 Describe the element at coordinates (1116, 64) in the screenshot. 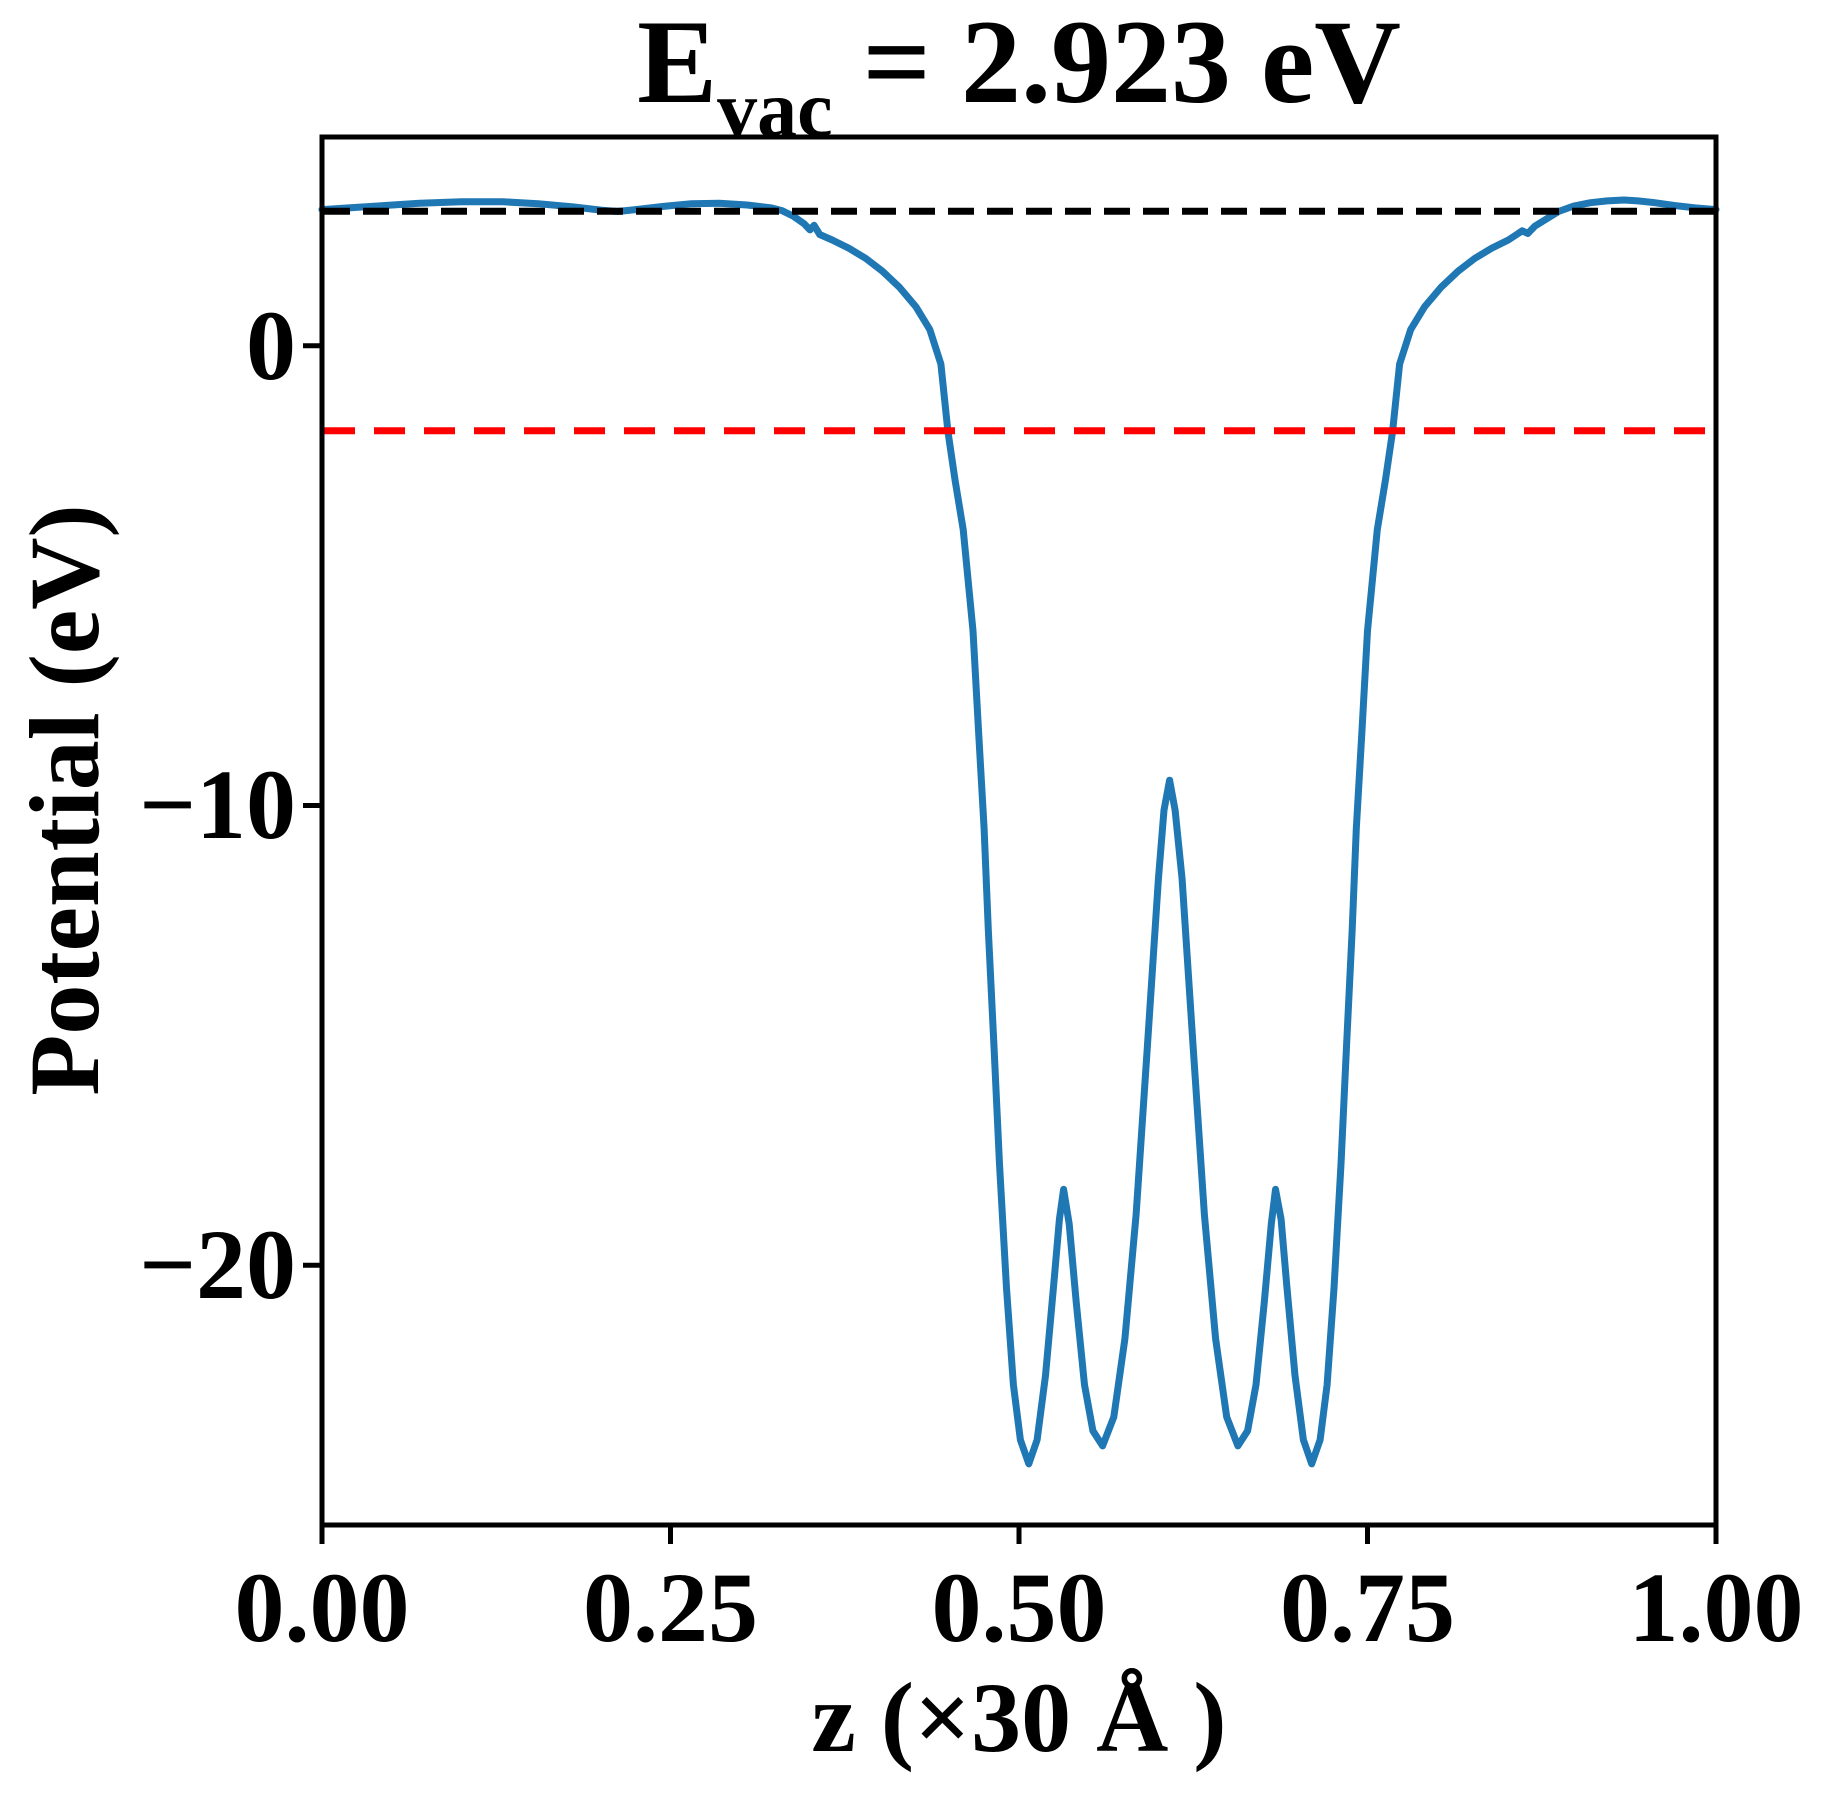

I see `title-suffix: = 2.923 eV` at that location.